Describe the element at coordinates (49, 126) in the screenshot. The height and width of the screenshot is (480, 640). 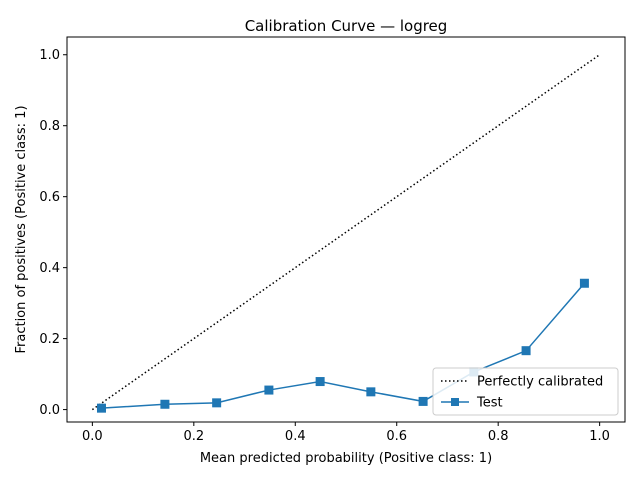
I see `y-tick-label: 0.8` at that location.